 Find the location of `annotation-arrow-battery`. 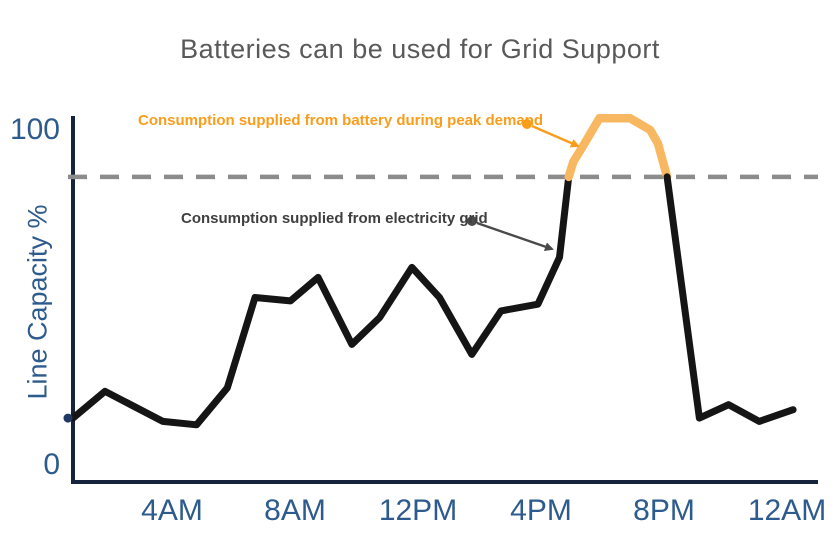

annotation-arrow-battery is located at coordinates (555, 136).